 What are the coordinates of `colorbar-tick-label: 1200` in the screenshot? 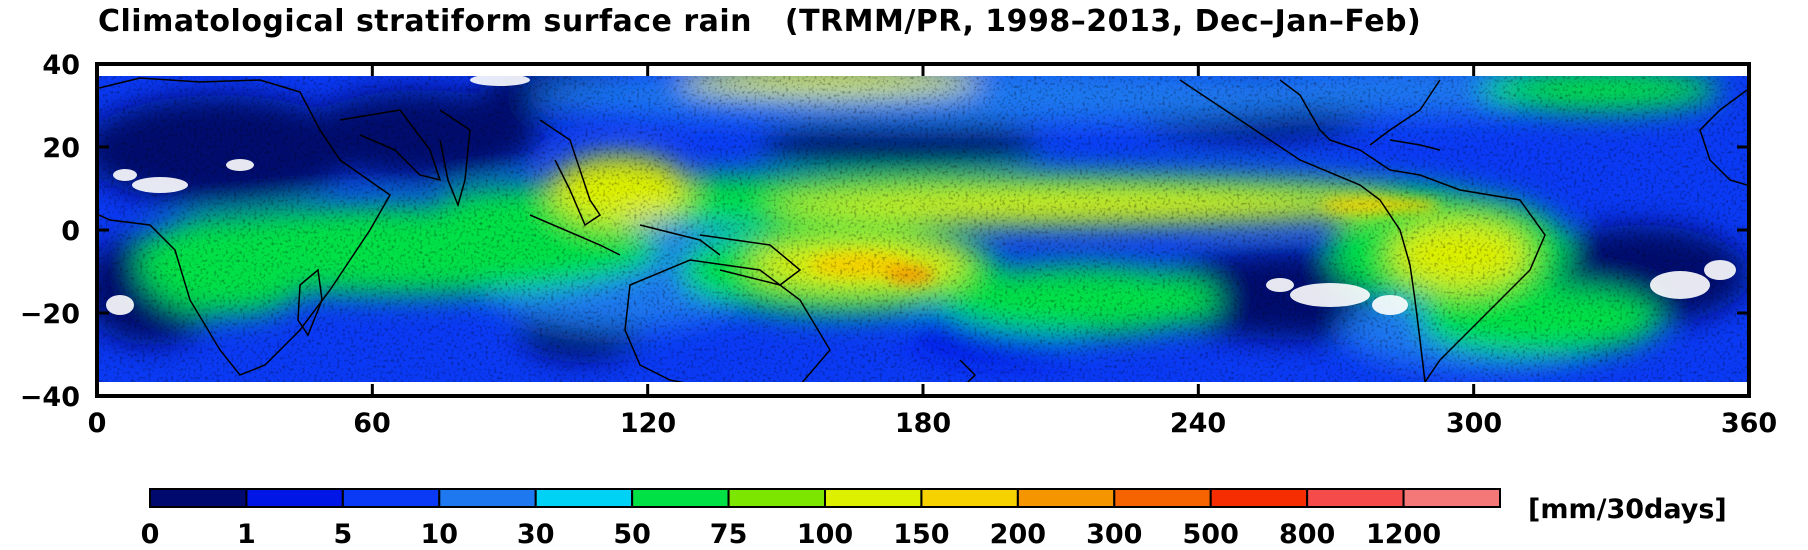 It's located at (1403, 534).